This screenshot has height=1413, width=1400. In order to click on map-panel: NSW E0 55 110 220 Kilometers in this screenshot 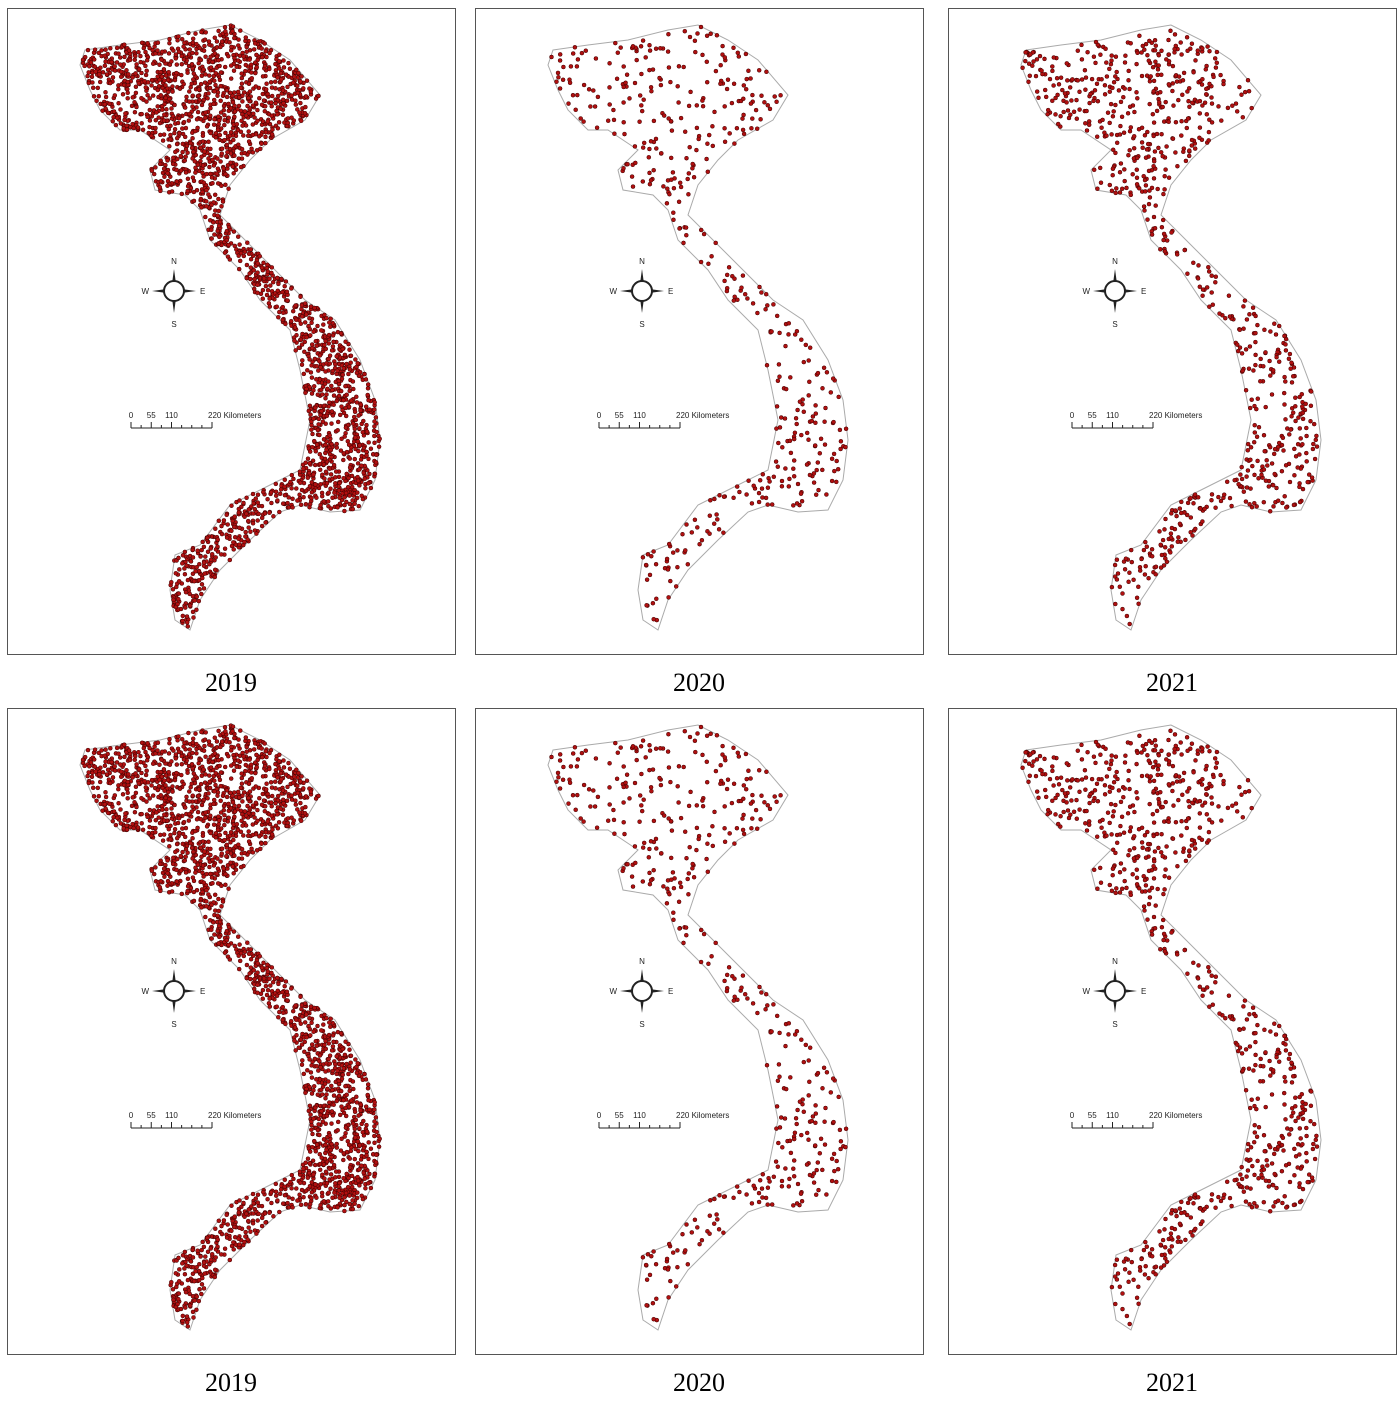, I will do `click(1172, 331)`.